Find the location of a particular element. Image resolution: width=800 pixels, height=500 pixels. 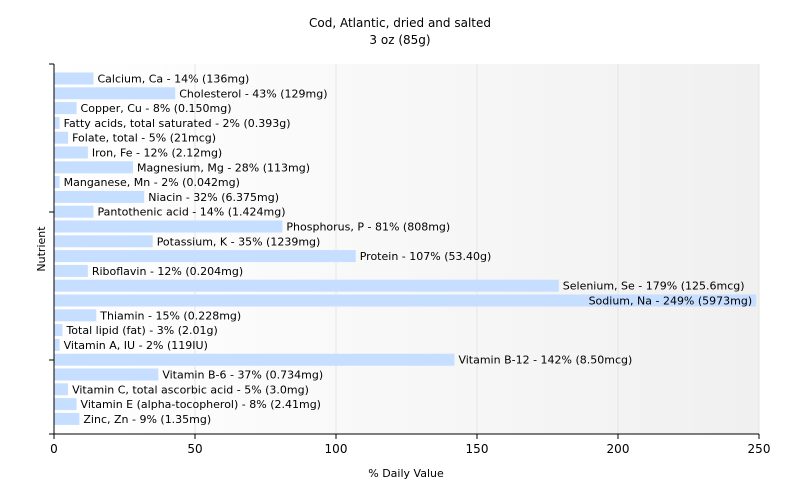

bar-label: Protein - 107% (53.40g) is located at coordinates (426, 256).